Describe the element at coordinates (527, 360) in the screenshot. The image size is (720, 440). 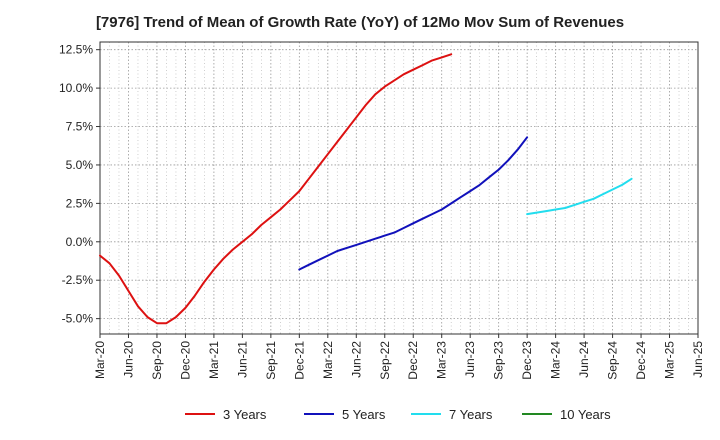
I see `x-tick-label: Dec-23` at that location.